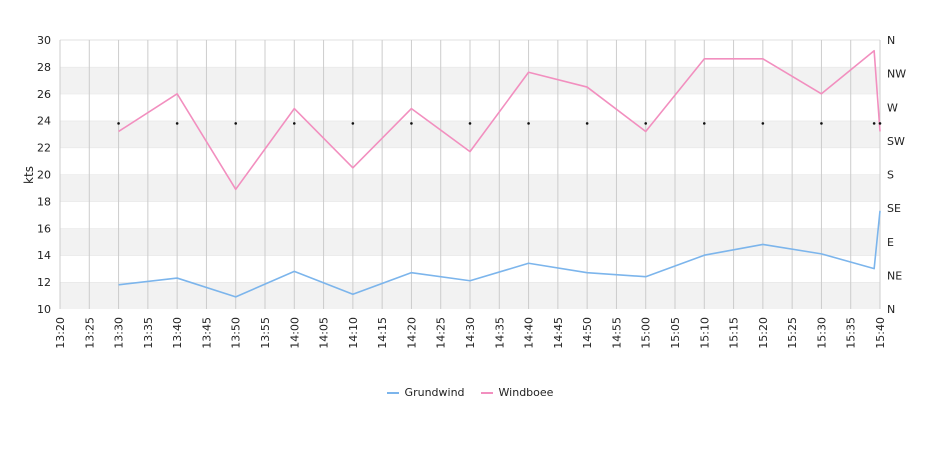 The image size is (940, 450). Describe the element at coordinates (60, 333) in the screenshot. I see `x-tick-label: 13:20` at that location.